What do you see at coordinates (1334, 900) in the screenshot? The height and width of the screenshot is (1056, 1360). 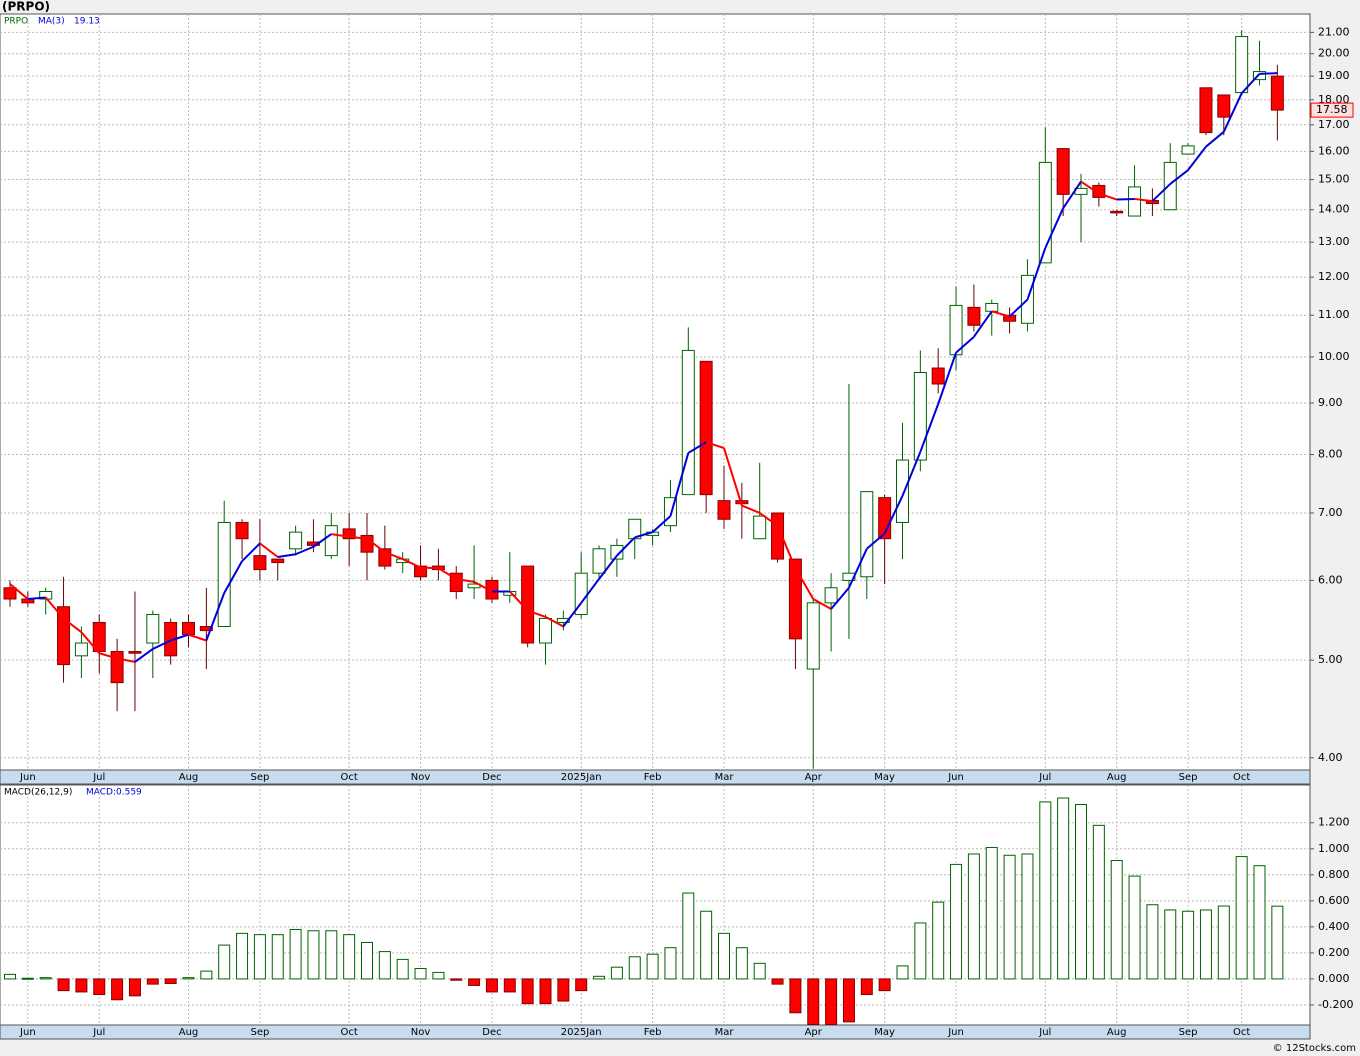 I see `y-tick-label: 0.600` at bounding box center [1334, 900].